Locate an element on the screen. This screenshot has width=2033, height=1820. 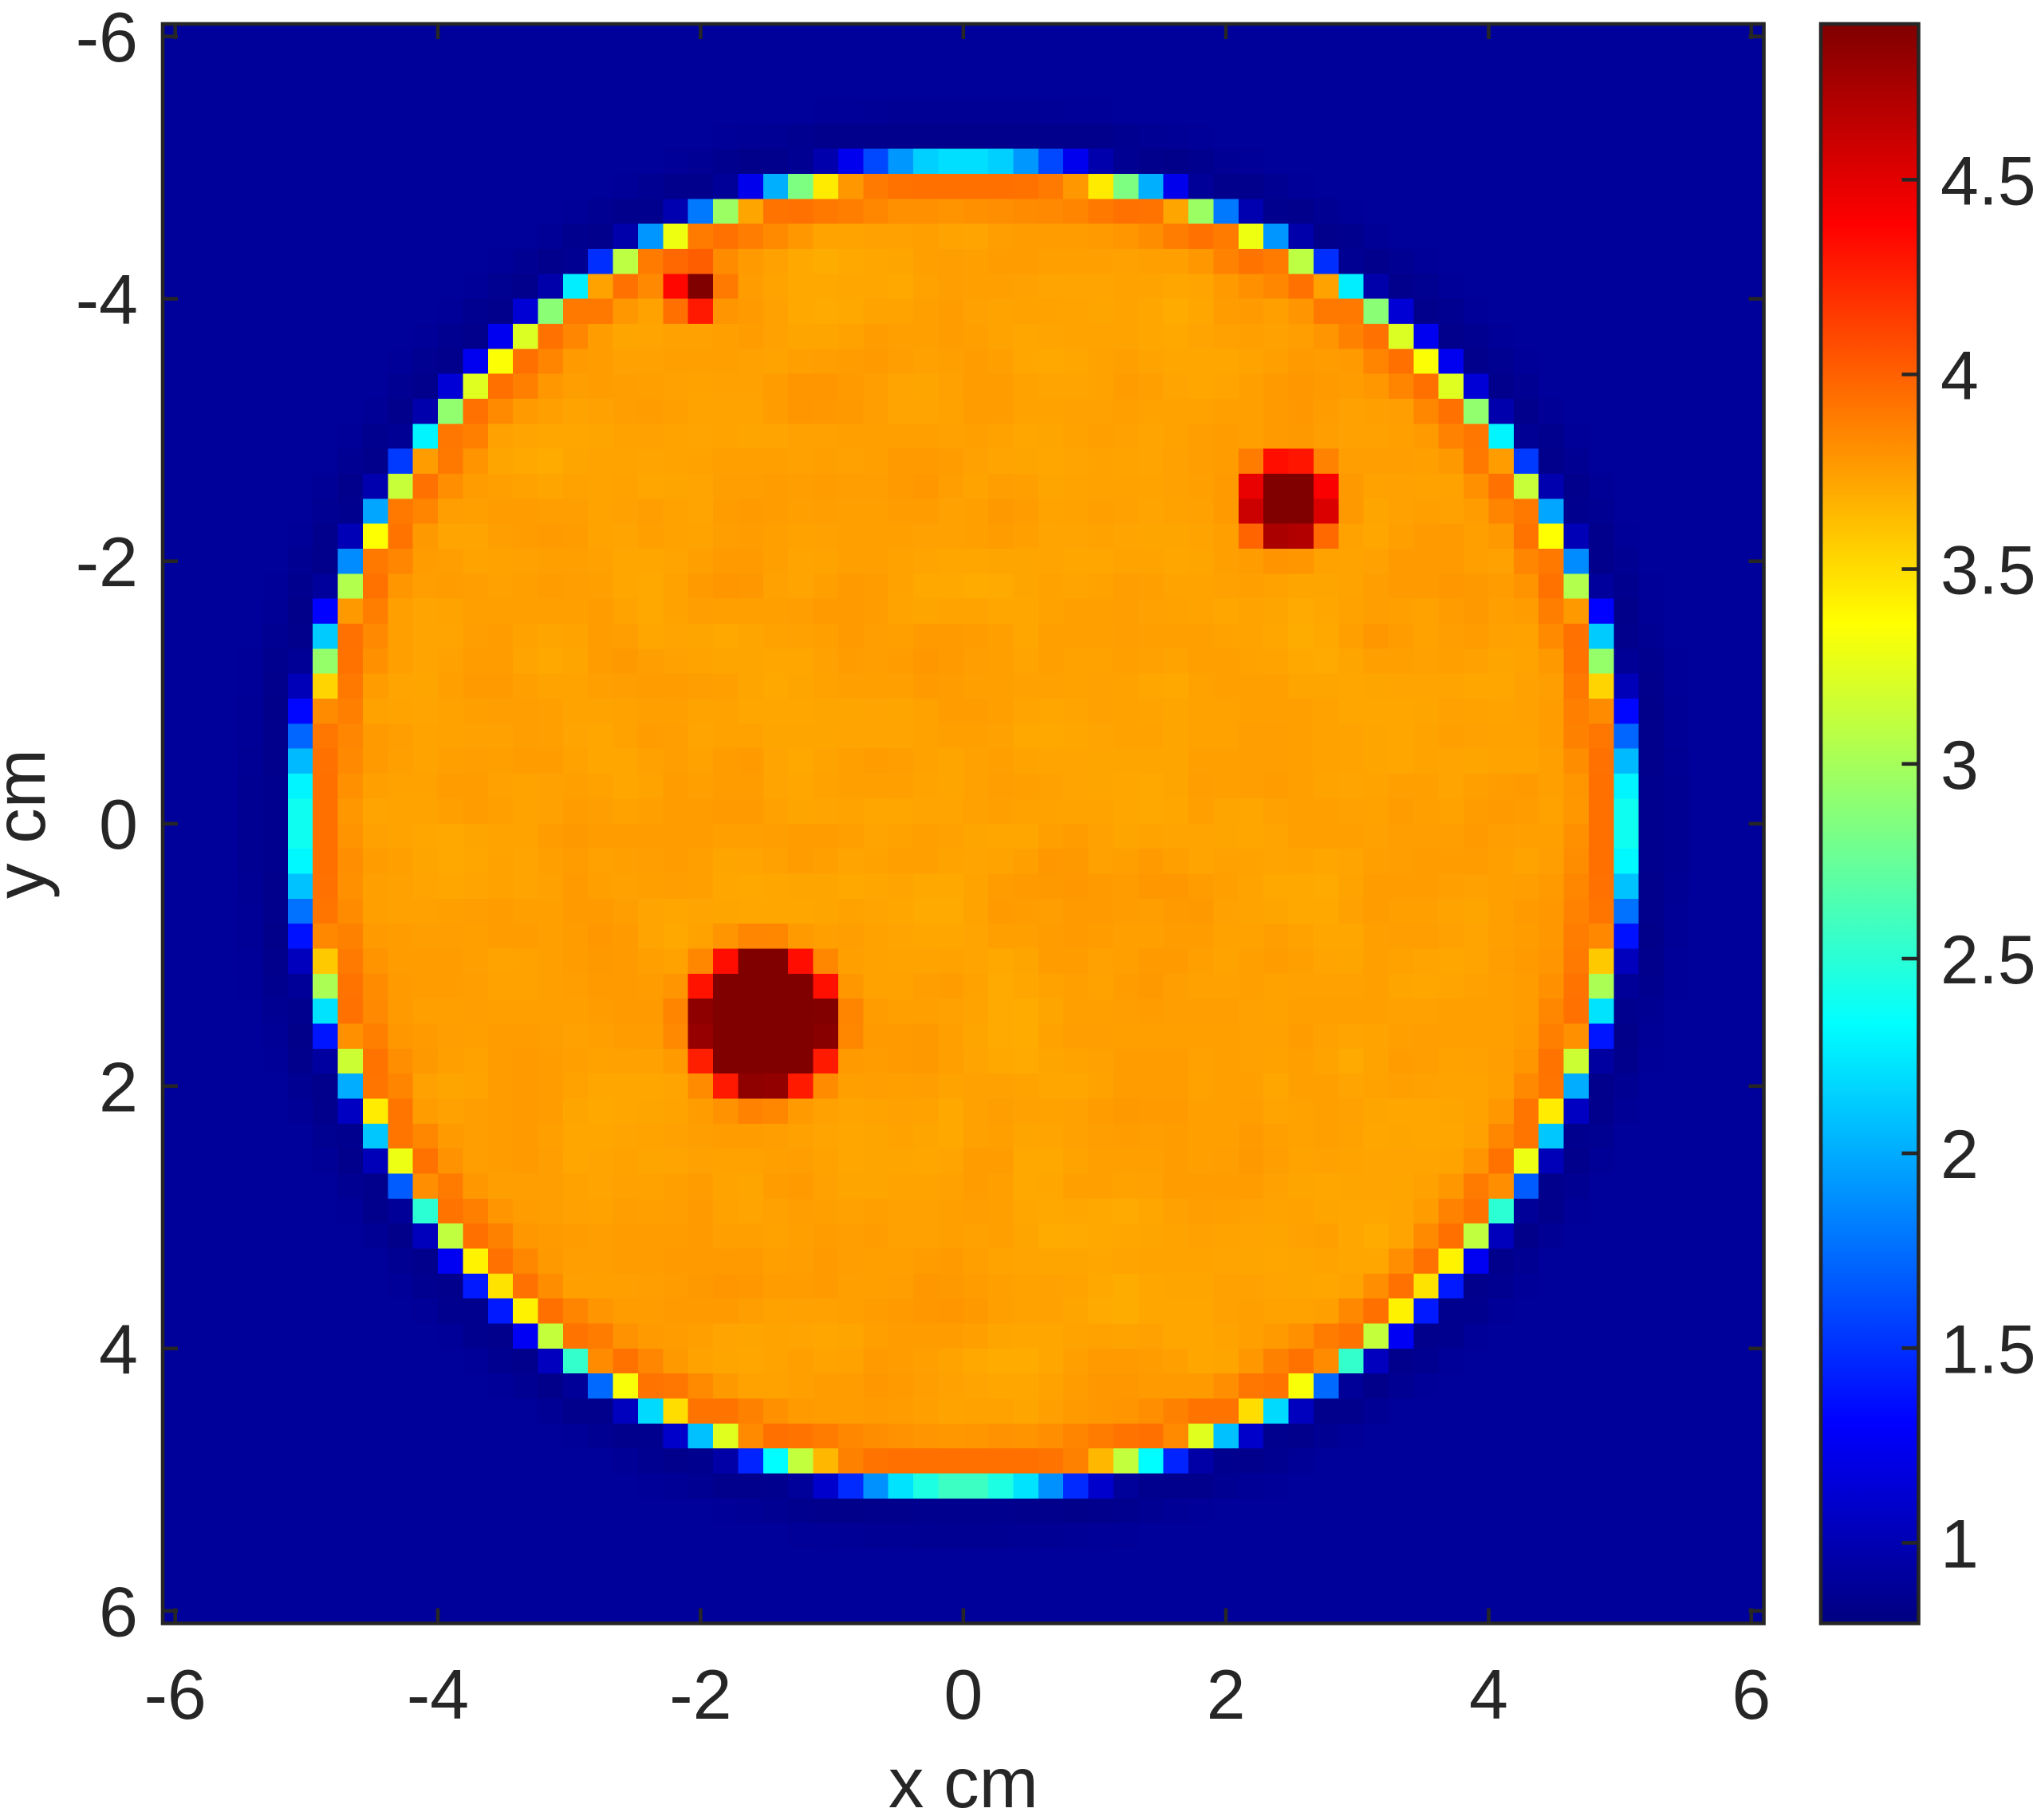
svg-text: 4.5 is located at coordinates (1986, 181).